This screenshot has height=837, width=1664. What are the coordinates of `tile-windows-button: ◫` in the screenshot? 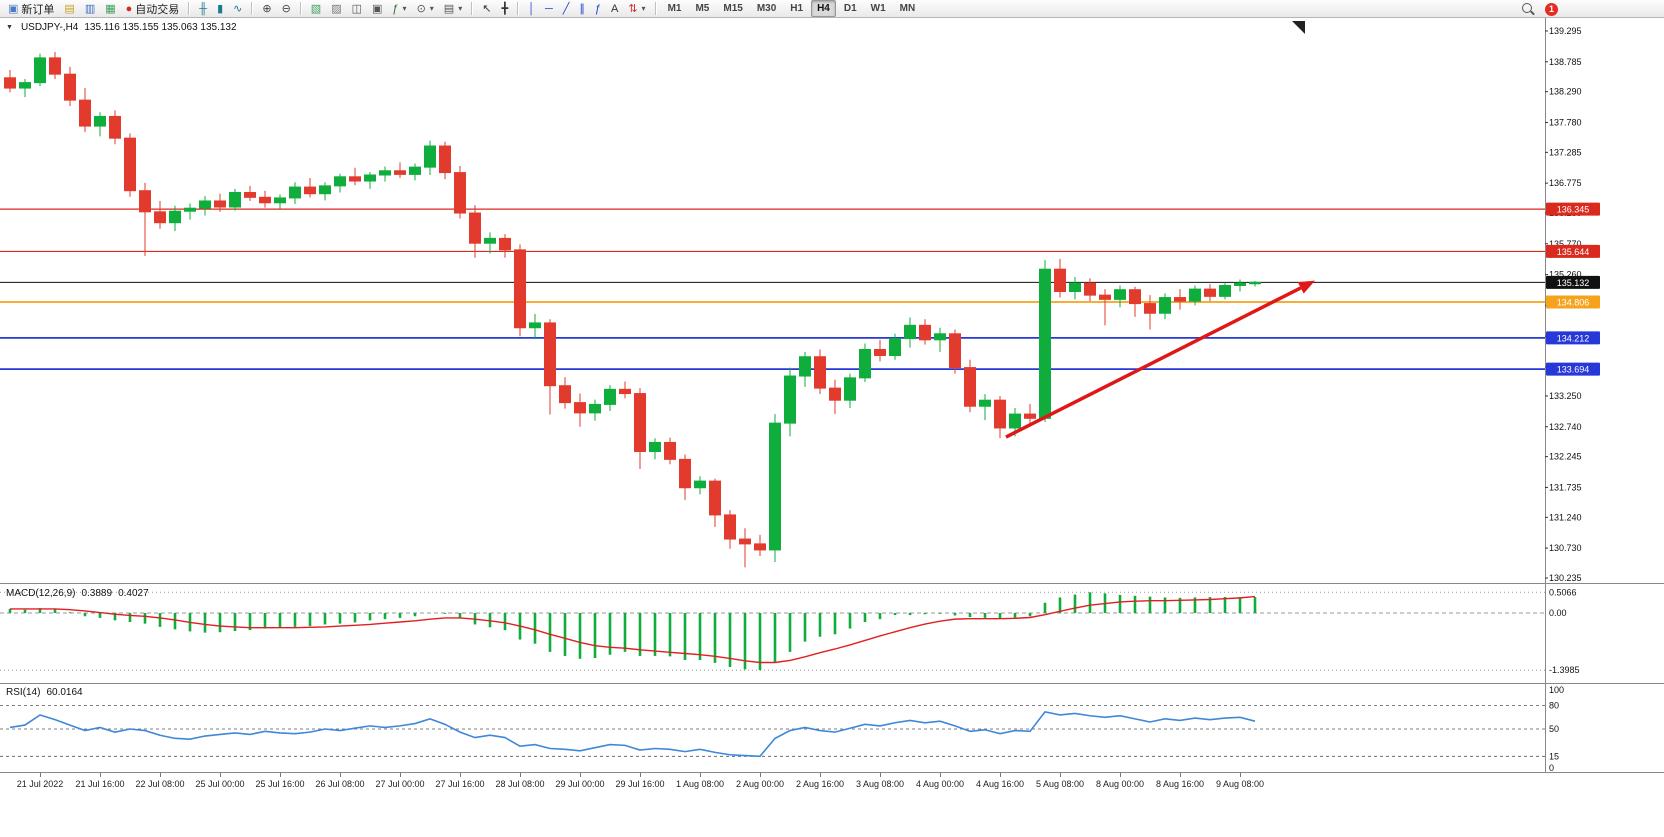 It's located at (357, 9).